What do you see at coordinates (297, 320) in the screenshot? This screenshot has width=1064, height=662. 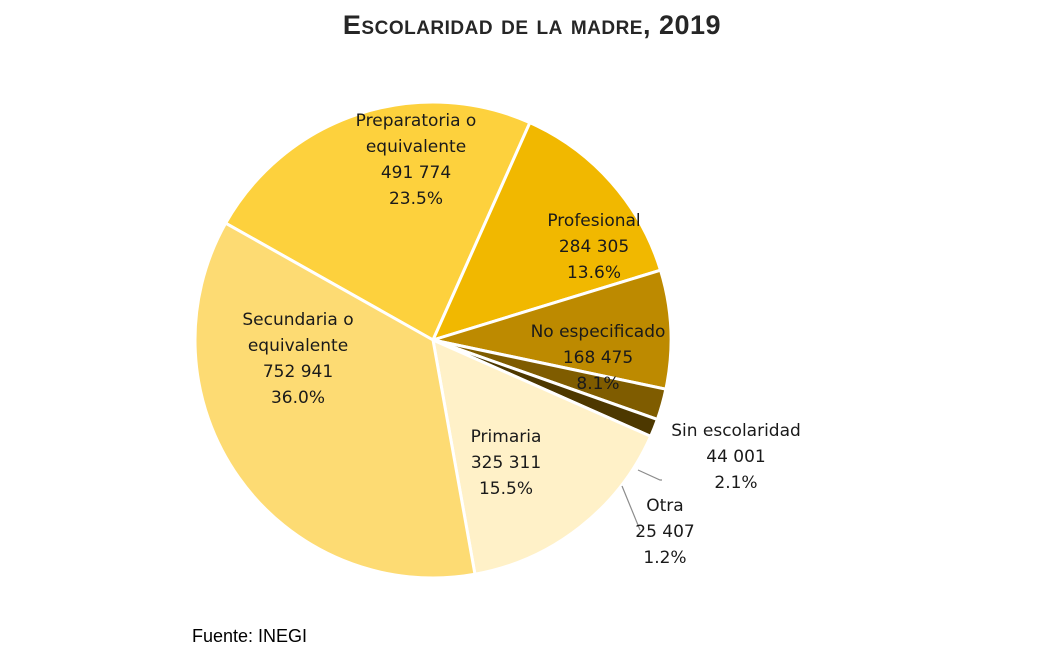 I see `slice-label-name: Secundaria o` at bounding box center [297, 320].